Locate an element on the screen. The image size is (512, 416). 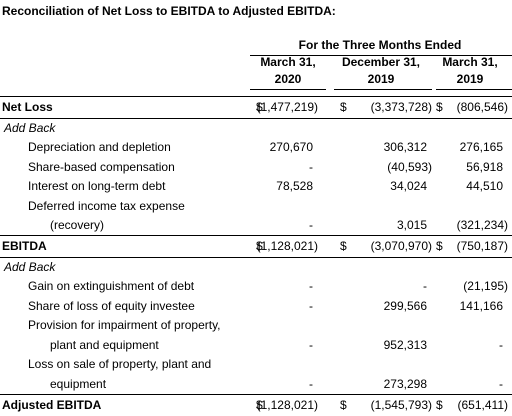
row-label: Adjusted EBITDA is located at coordinates (52, 404).